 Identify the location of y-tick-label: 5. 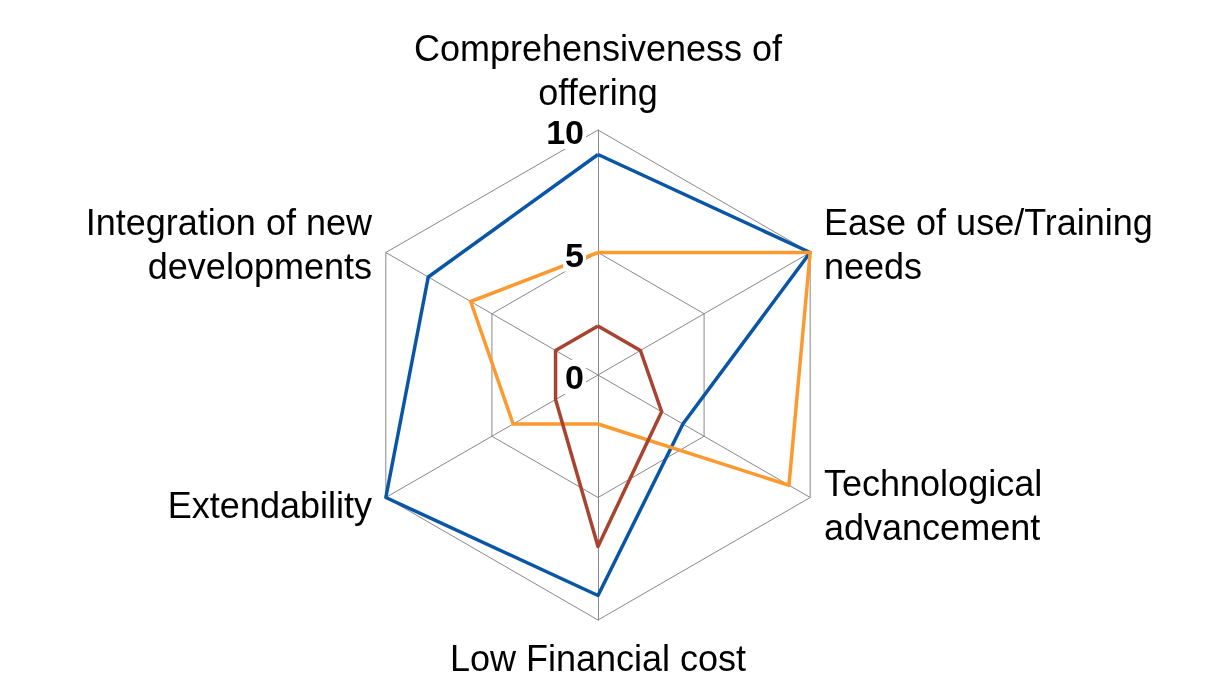
(574, 254).